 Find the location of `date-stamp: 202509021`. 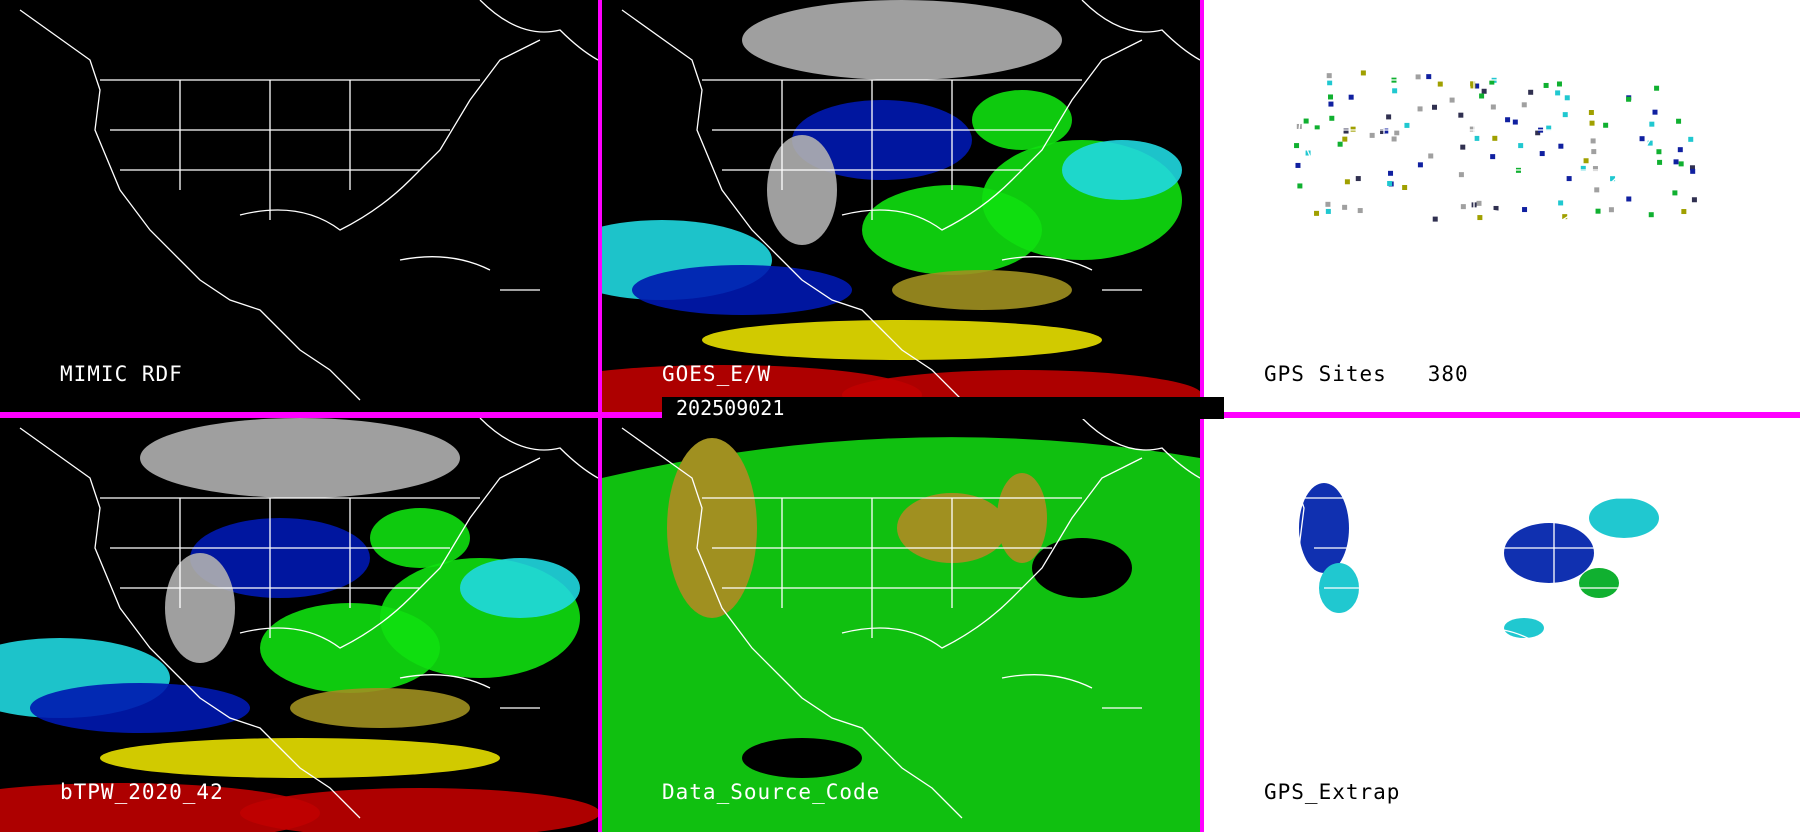

date-stamp: 202509021 is located at coordinates (943, 408).